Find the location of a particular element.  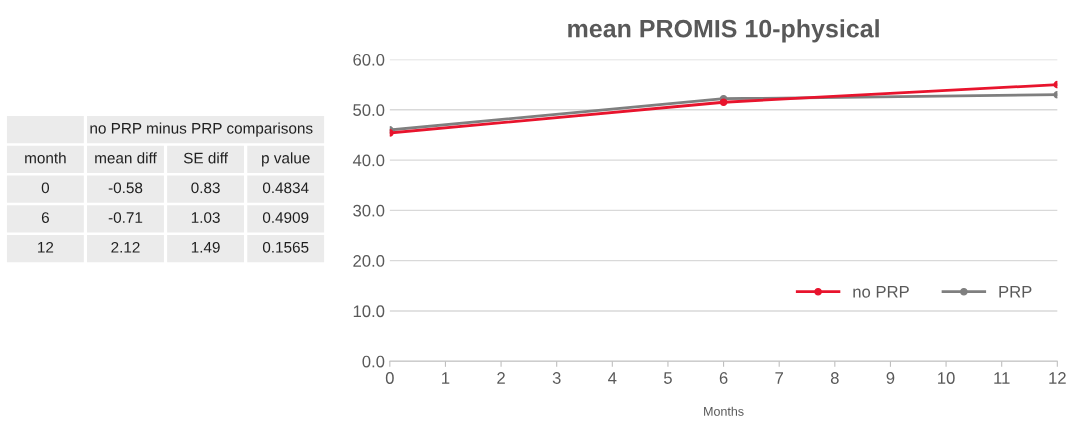

x-tick-label: 2 is located at coordinates (501, 378).